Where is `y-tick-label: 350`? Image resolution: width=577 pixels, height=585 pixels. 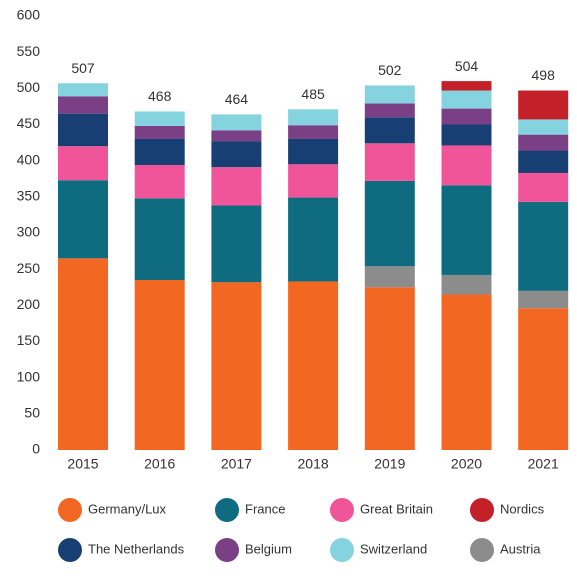
y-tick-label: 350 is located at coordinates (29, 196).